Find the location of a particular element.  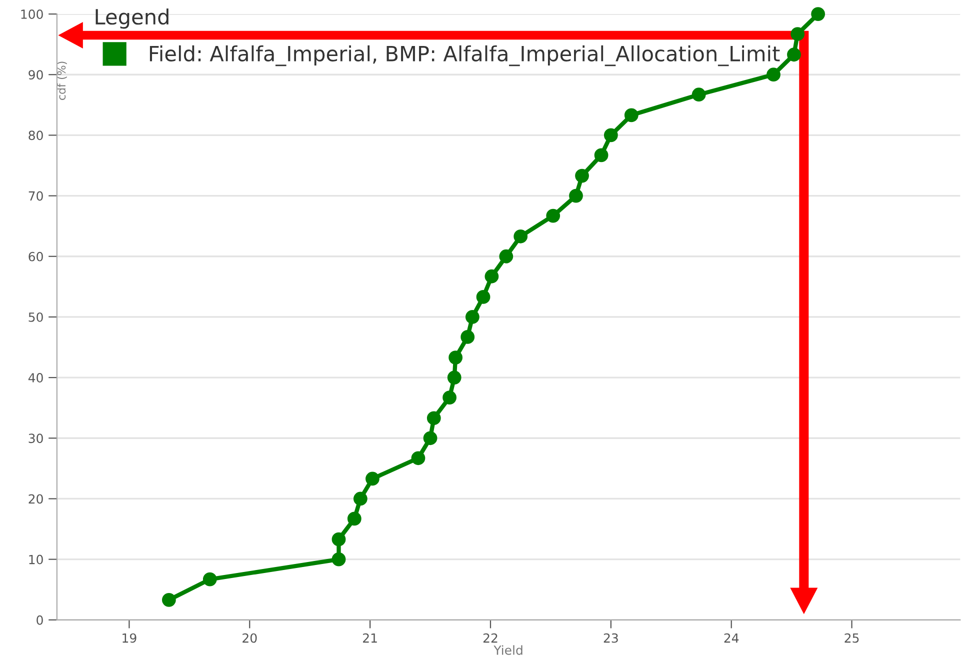

legend-title: Legend is located at coordinates (132, 18).